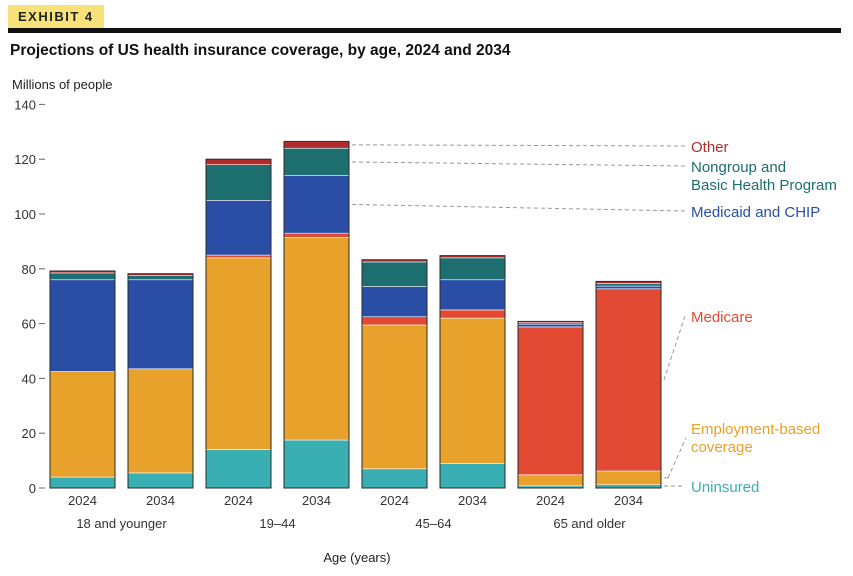  Describe the element at coordinates (722, 317) in the screenshot. I see `legend-label: Medicare` at that location.